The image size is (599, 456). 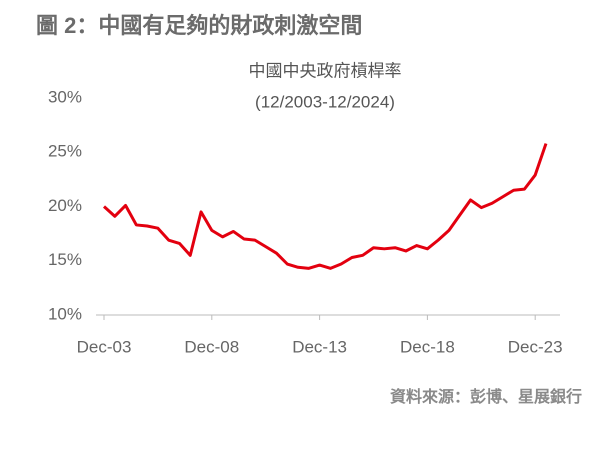 I want to click on chart-subtitle: 中國中央政府槓桿率, so click(x=325, y=70).